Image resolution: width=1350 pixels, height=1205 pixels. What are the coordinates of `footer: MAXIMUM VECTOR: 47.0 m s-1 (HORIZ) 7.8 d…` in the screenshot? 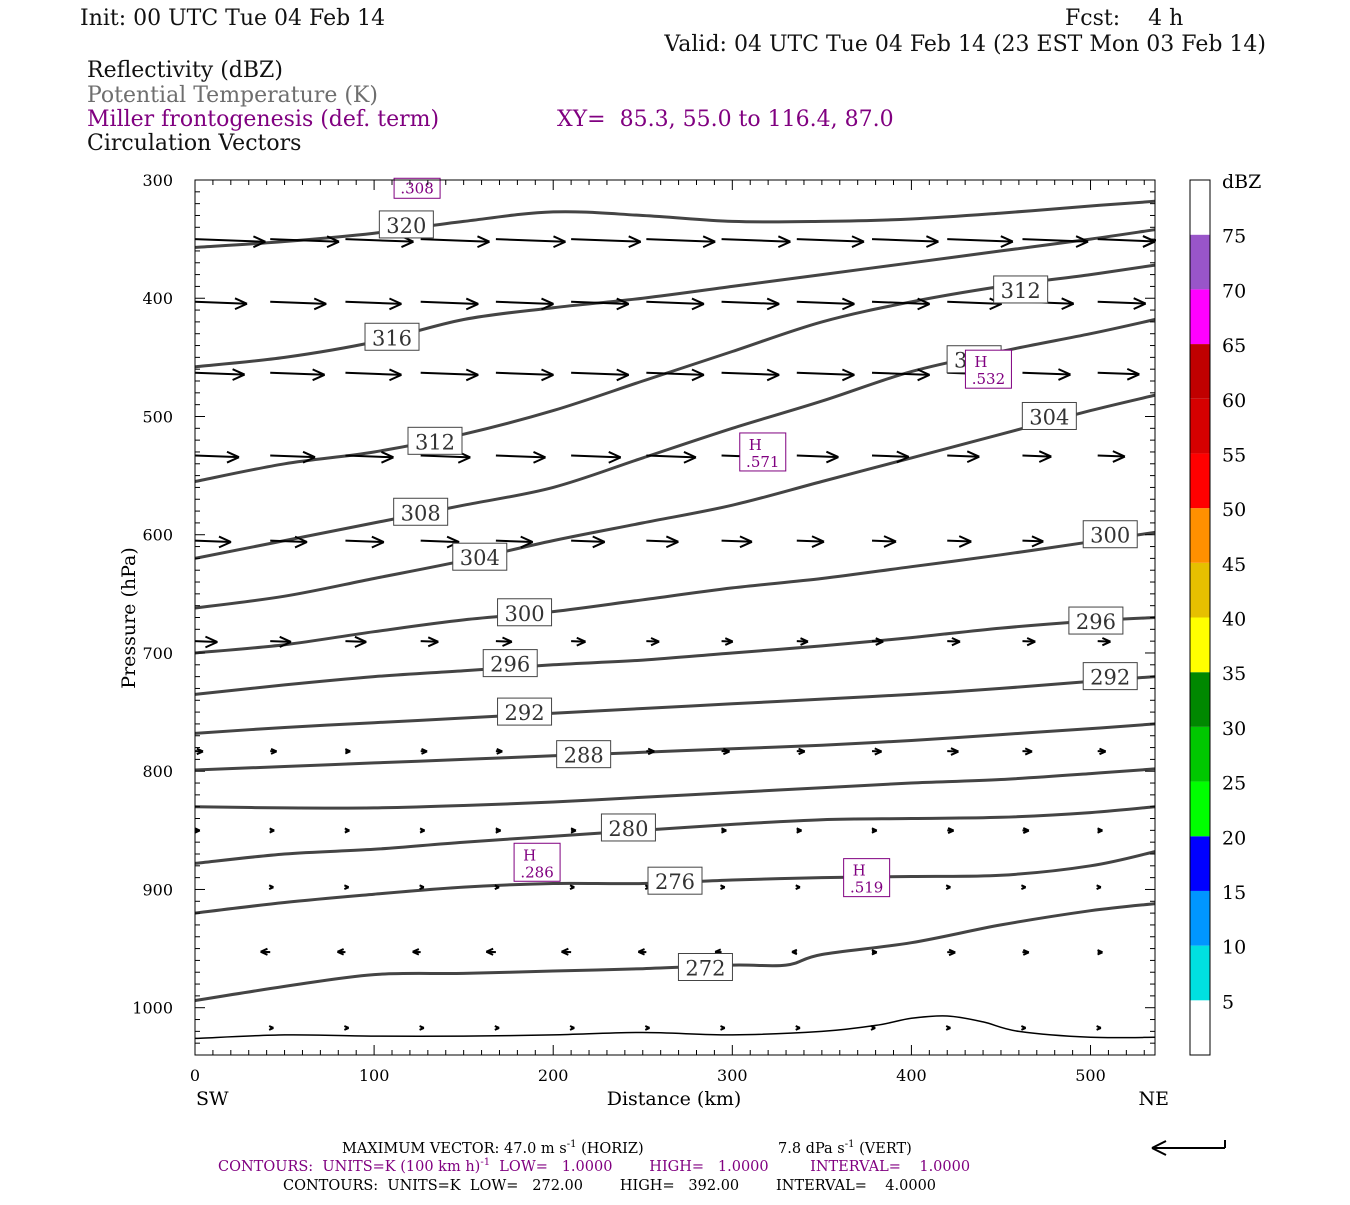 It's located at (721, 1166).